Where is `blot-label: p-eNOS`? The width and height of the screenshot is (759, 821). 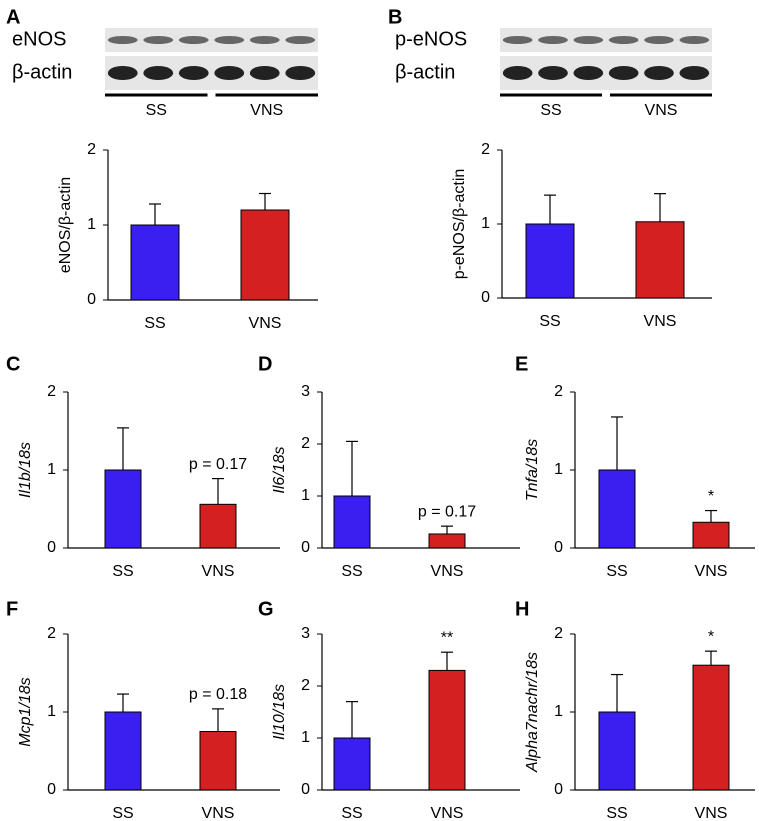
blot-label: p-eNOS is located at coordinates (431, 39).